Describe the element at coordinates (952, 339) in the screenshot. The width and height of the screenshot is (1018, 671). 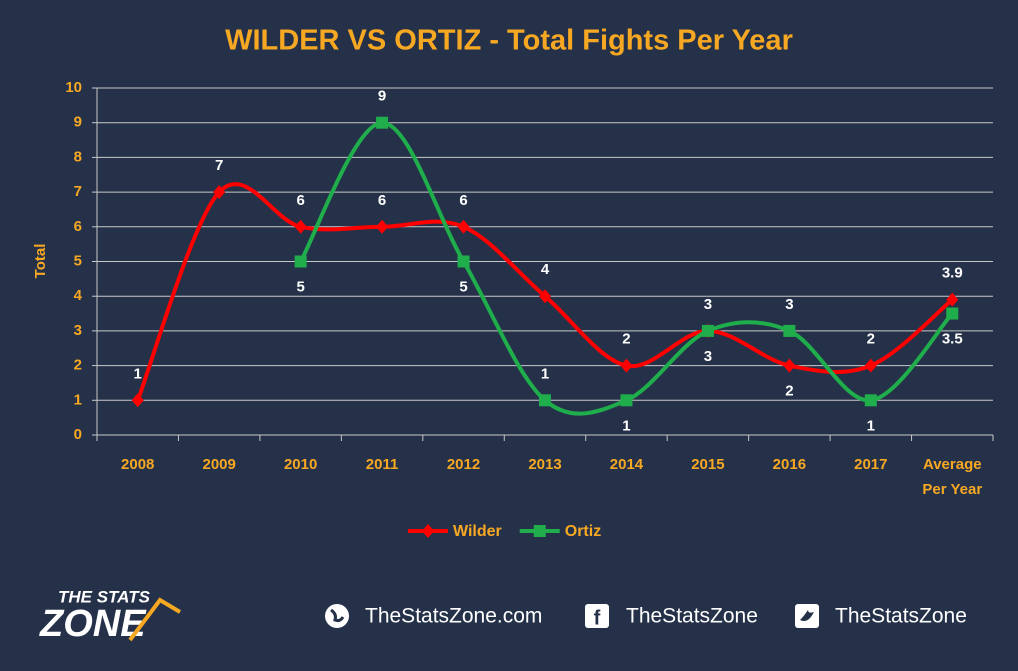
I see `data-label: 3.5` at that location.